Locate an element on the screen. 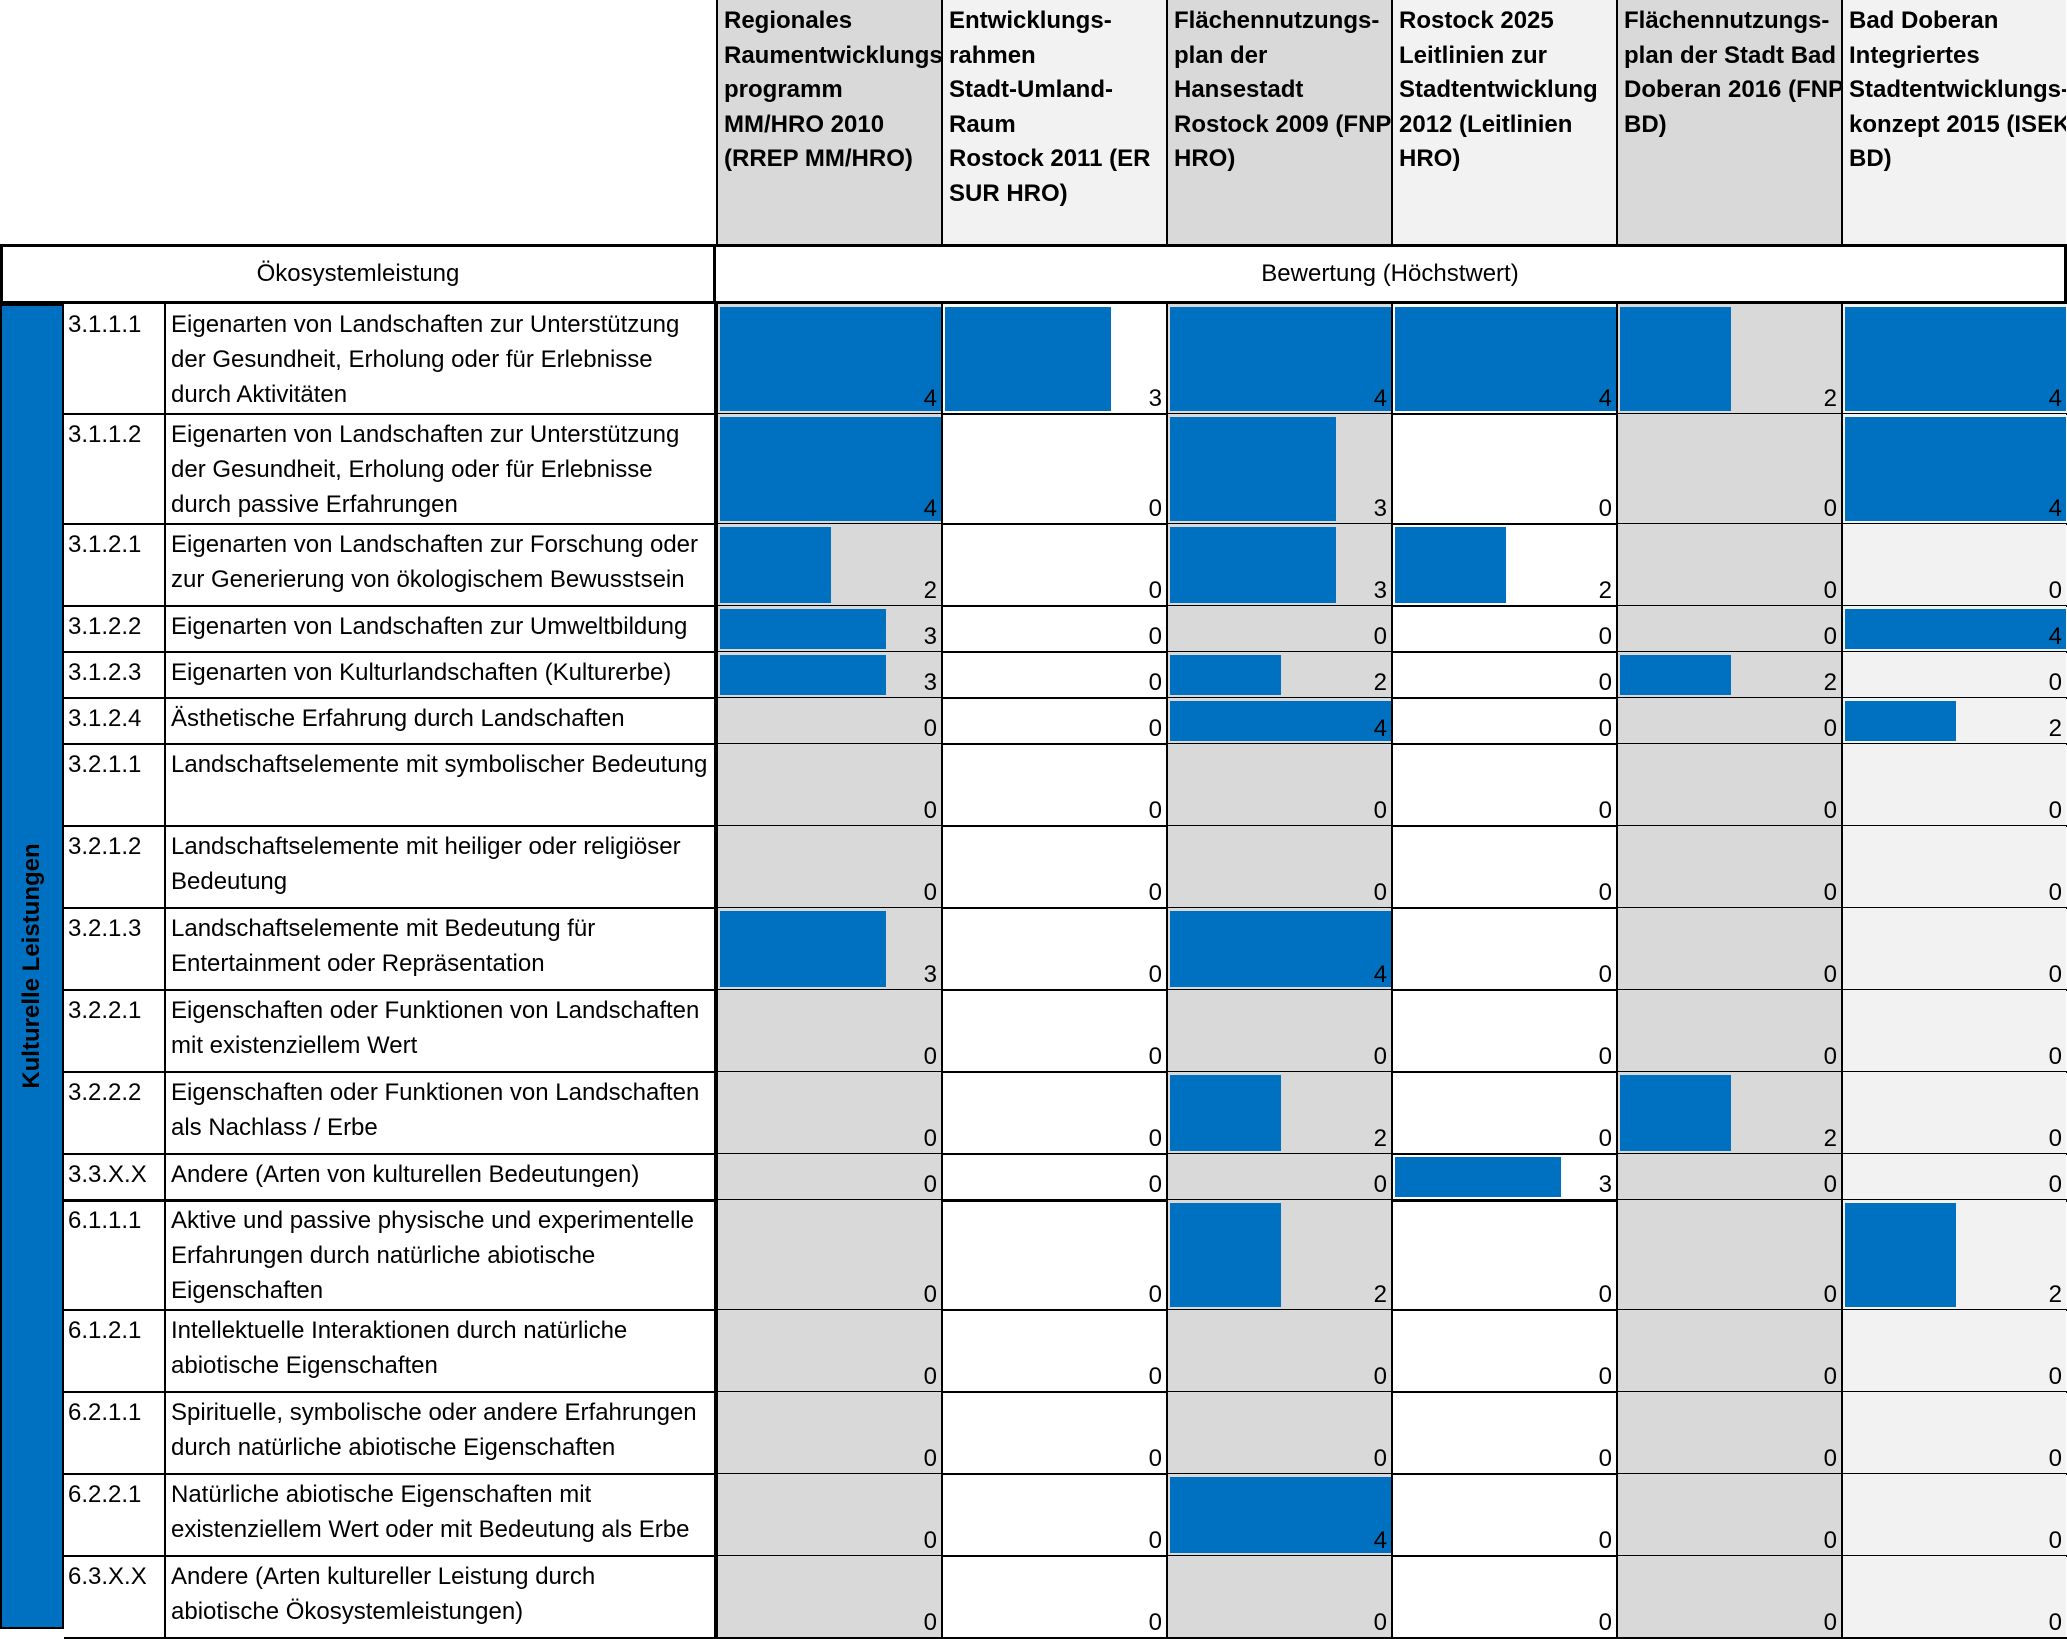 This screenshot has height=1639, width=2067. value-cell: 3 is located at coordinates (1053, 359).